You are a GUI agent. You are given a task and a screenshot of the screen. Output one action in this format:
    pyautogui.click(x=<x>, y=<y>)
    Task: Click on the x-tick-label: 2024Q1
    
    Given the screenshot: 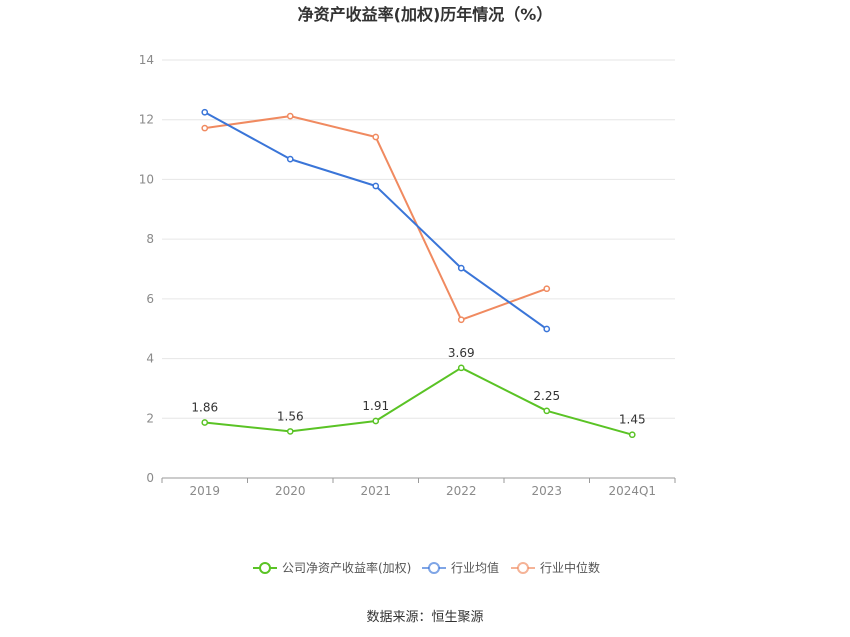 What is the action you would take?
    pyautogui.click(x=632, y=491)
    